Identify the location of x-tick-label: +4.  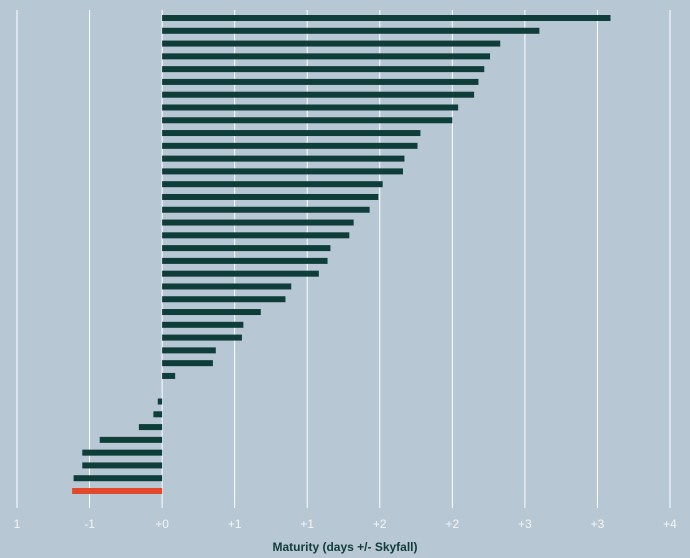
(670, 524).